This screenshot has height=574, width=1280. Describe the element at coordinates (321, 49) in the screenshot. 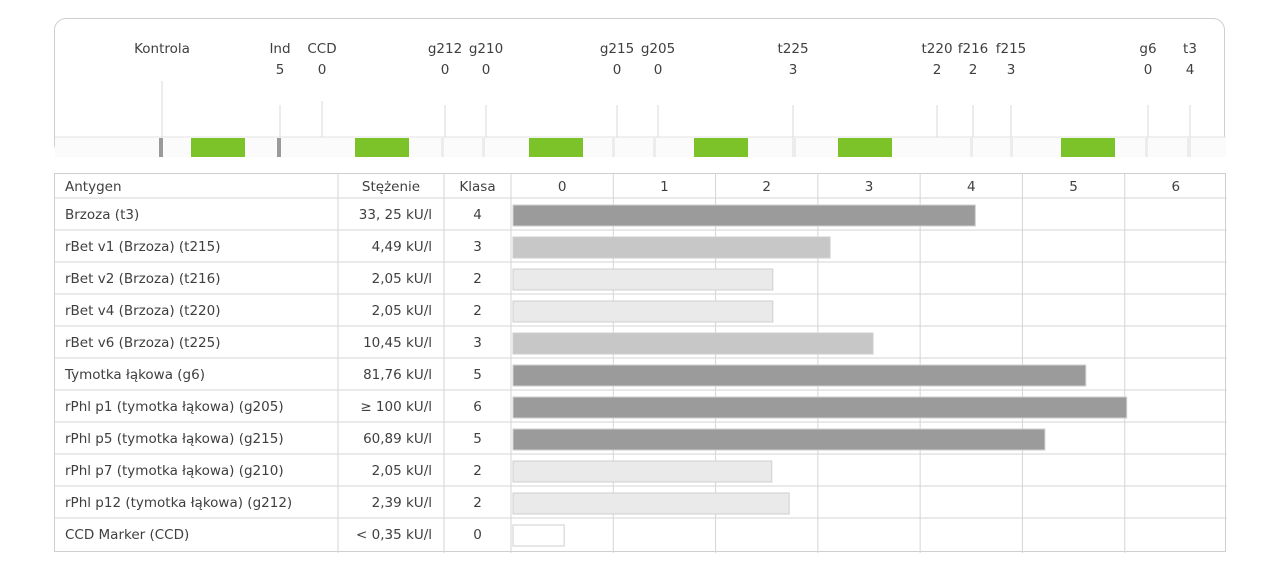

I see `strip-label-name: CCD` at that location.